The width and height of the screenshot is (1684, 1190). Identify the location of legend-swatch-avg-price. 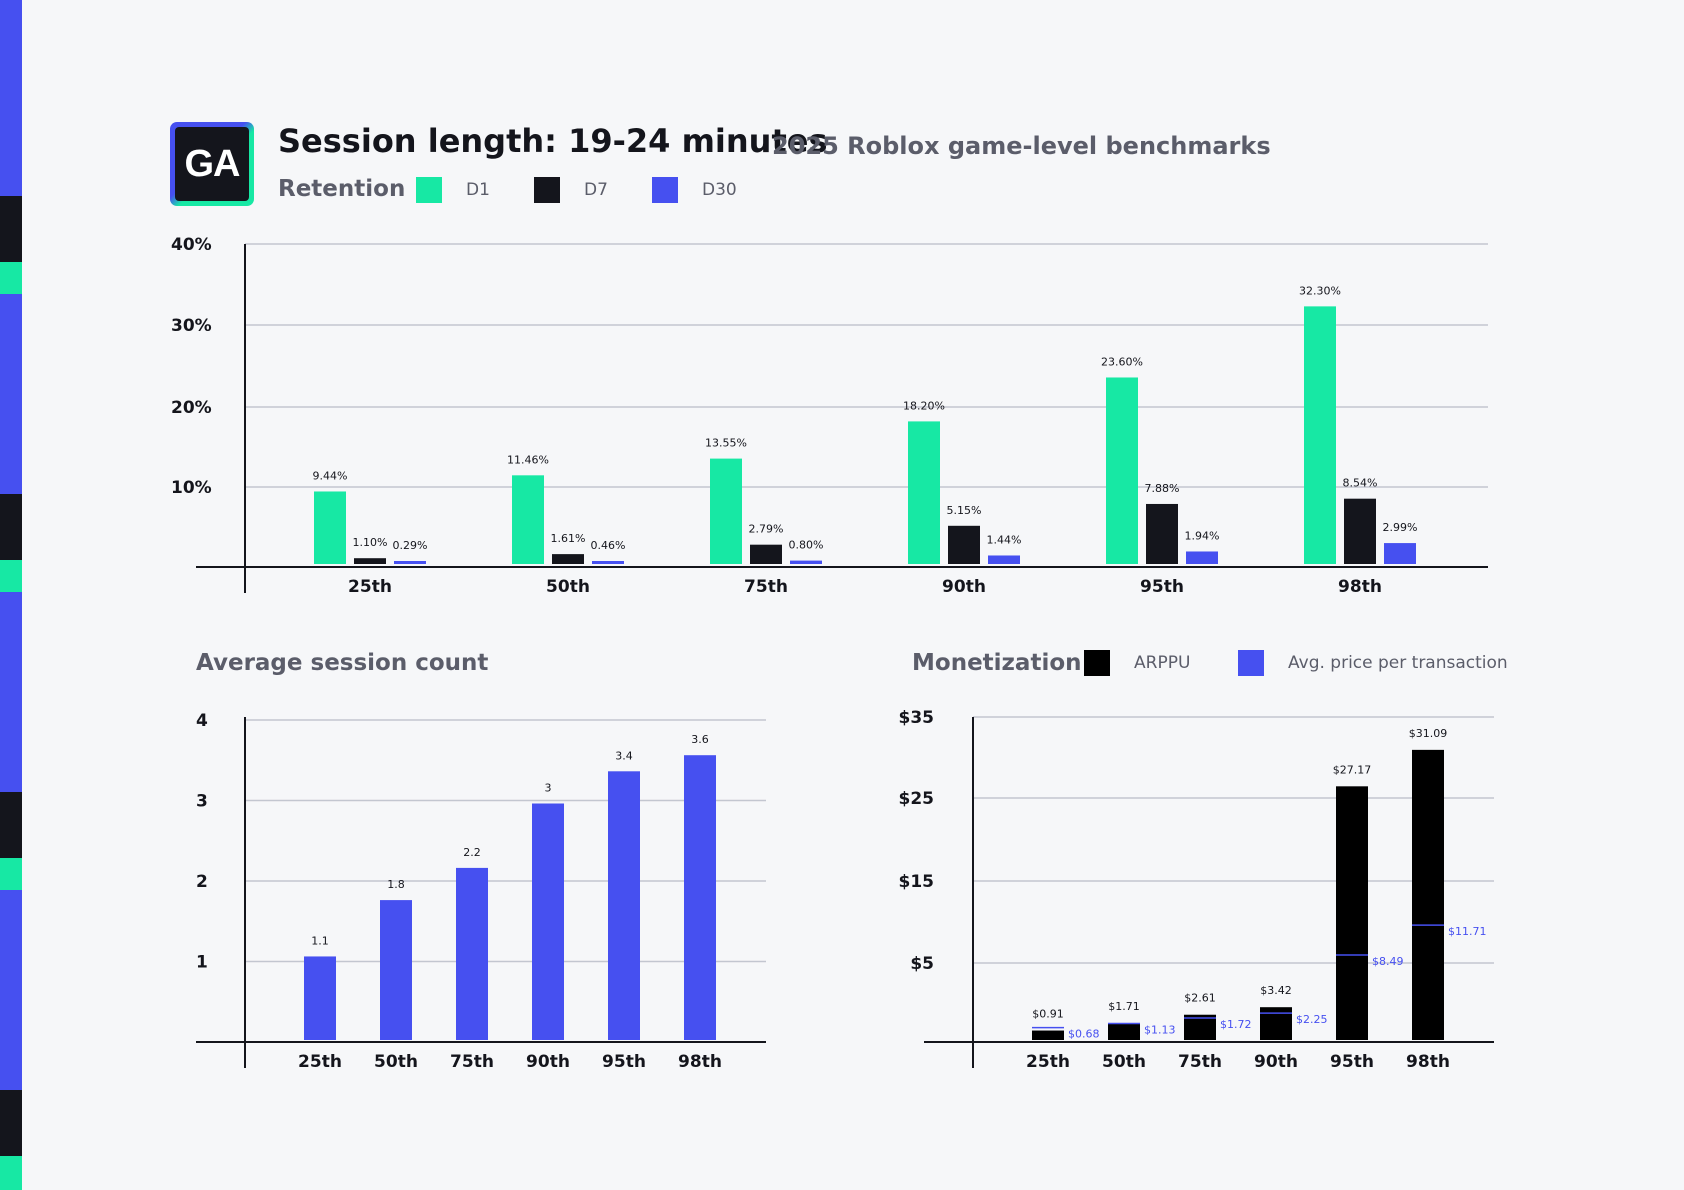
(1251, 663).